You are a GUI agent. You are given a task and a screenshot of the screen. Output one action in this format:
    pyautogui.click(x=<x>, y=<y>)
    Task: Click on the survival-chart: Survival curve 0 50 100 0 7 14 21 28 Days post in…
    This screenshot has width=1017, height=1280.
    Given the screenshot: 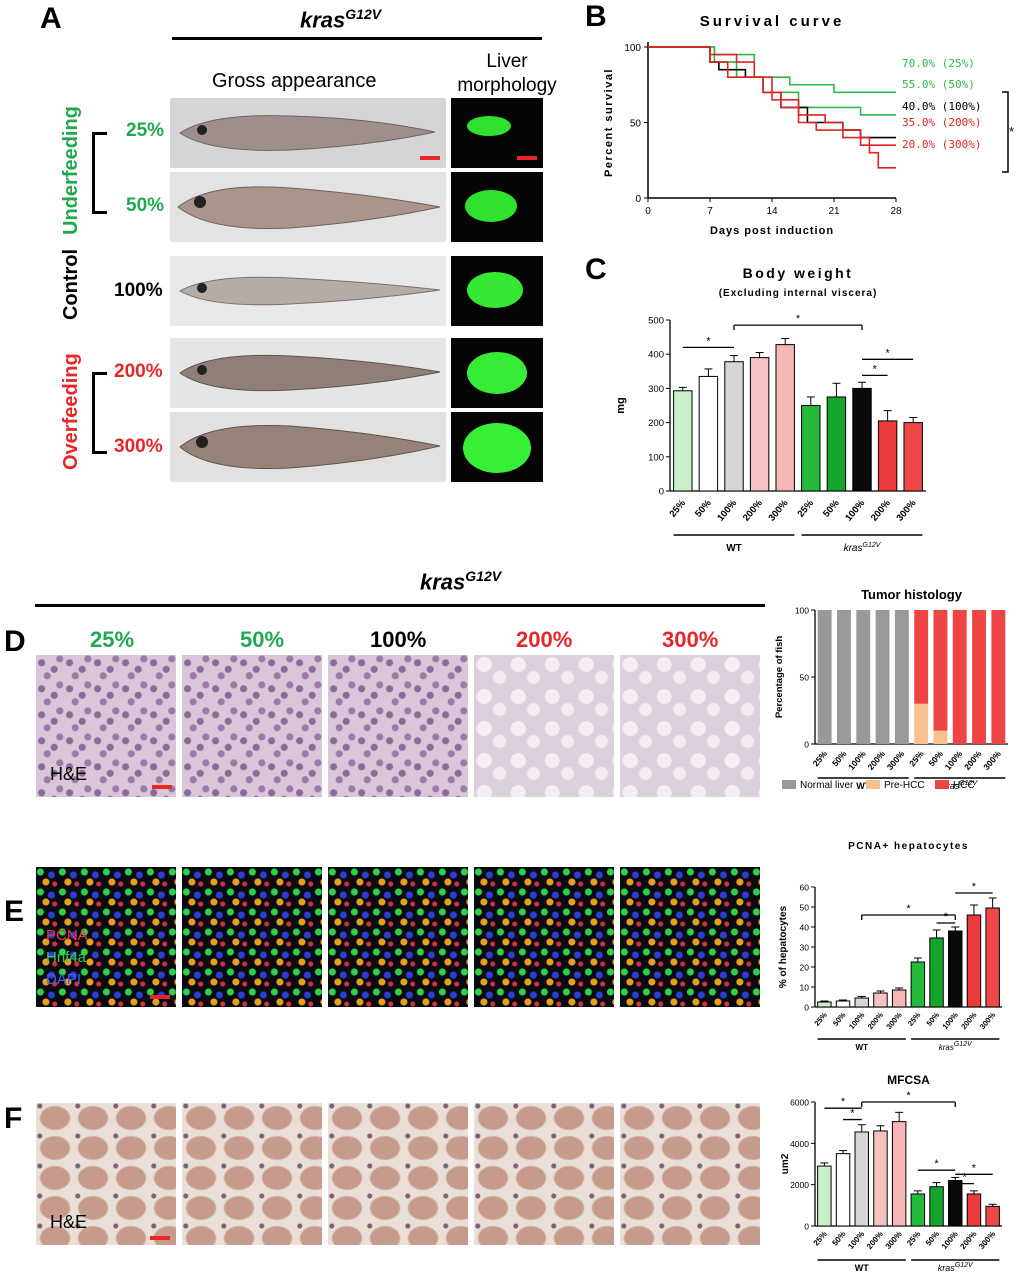 What is the action you would take?
    pyautogui.click(x=808, y=125)
    